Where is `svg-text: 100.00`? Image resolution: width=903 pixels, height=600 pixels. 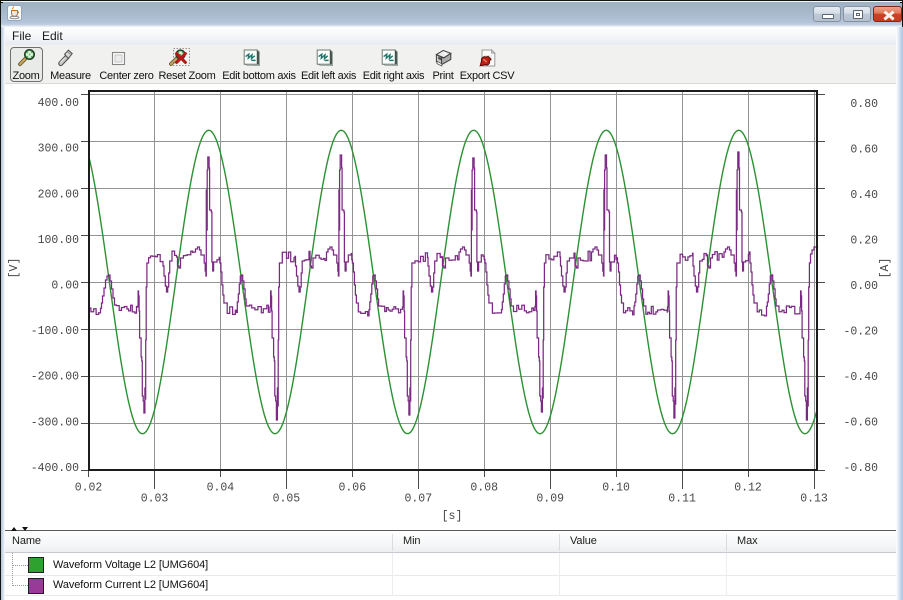 svg-text: 100.00 is located at coordinates (59, 240).